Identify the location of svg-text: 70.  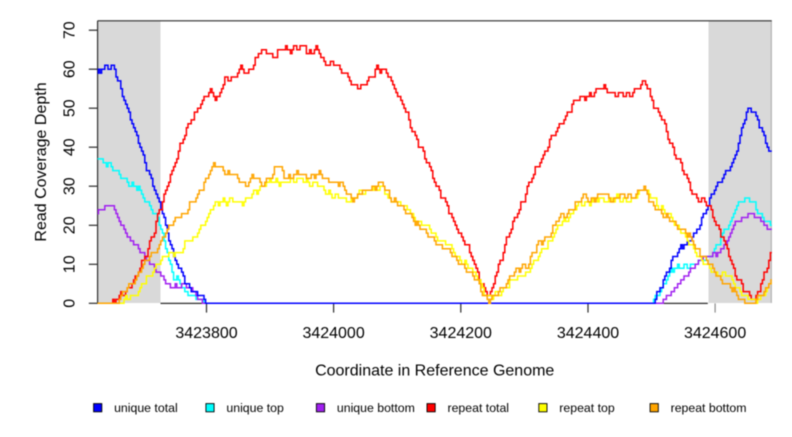
(70, 30).